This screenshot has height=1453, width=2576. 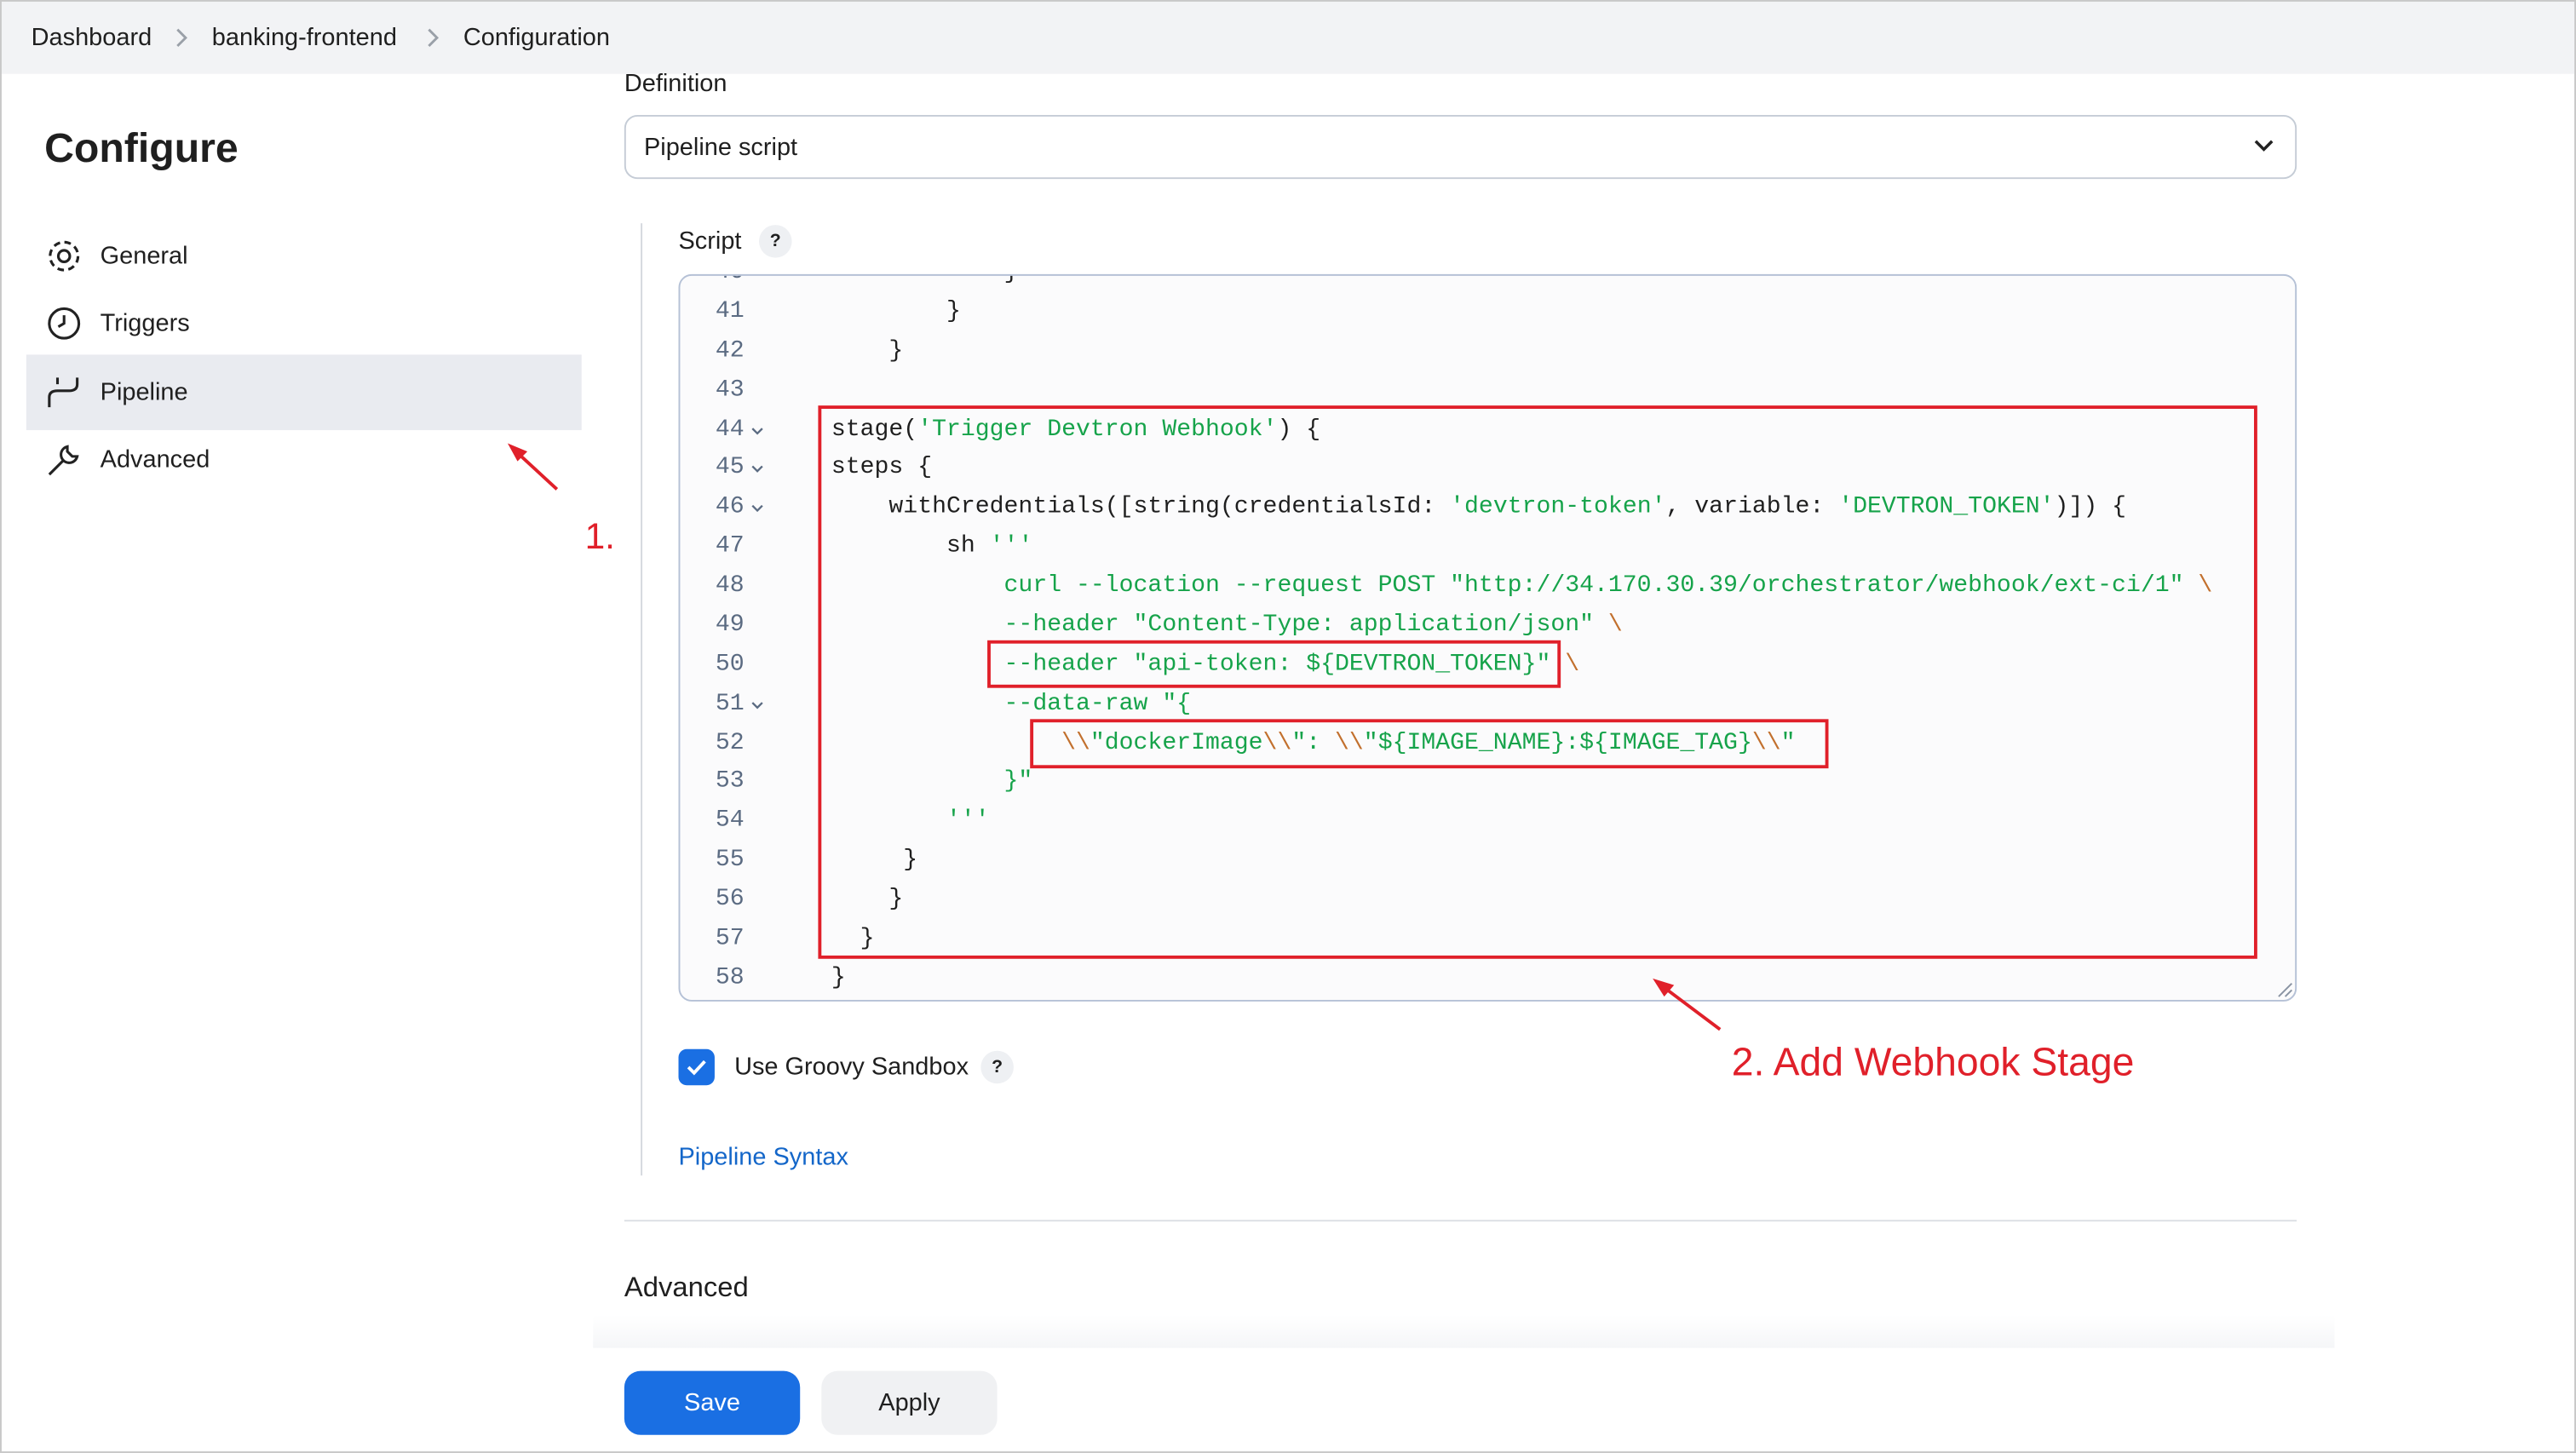 I want to click on nav-item: General, so click(x=144, y=256).